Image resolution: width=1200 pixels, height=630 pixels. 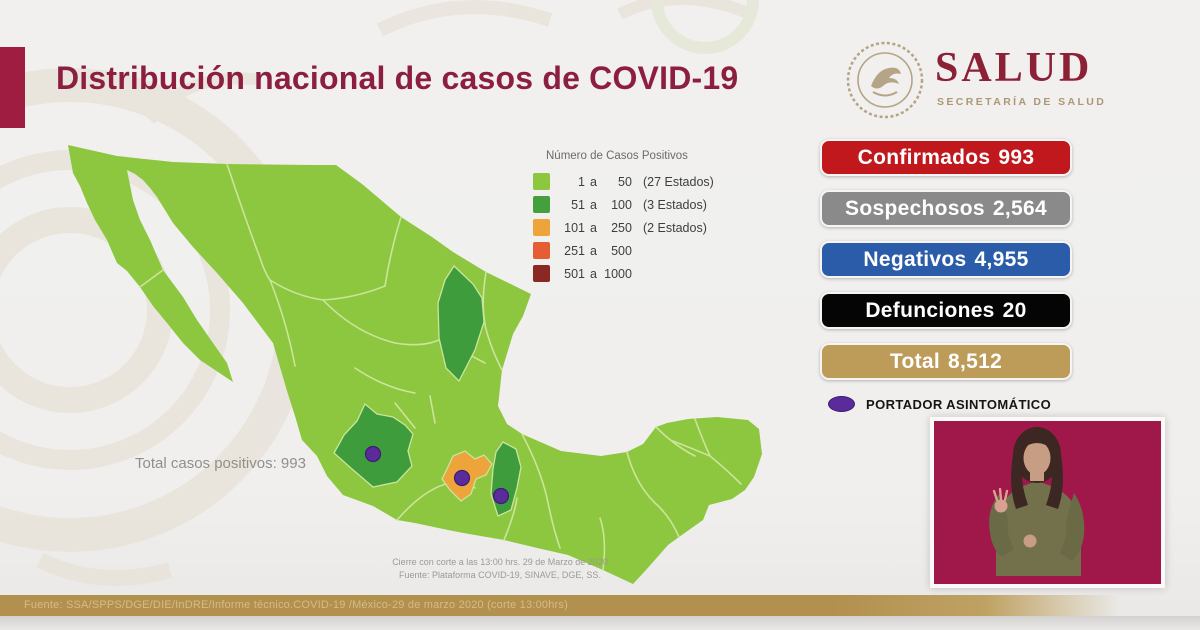 What do you see at coordinates (975, 361) in the screenshot?
I see `stat-value: 8,512` at bounding box center [975, 361].